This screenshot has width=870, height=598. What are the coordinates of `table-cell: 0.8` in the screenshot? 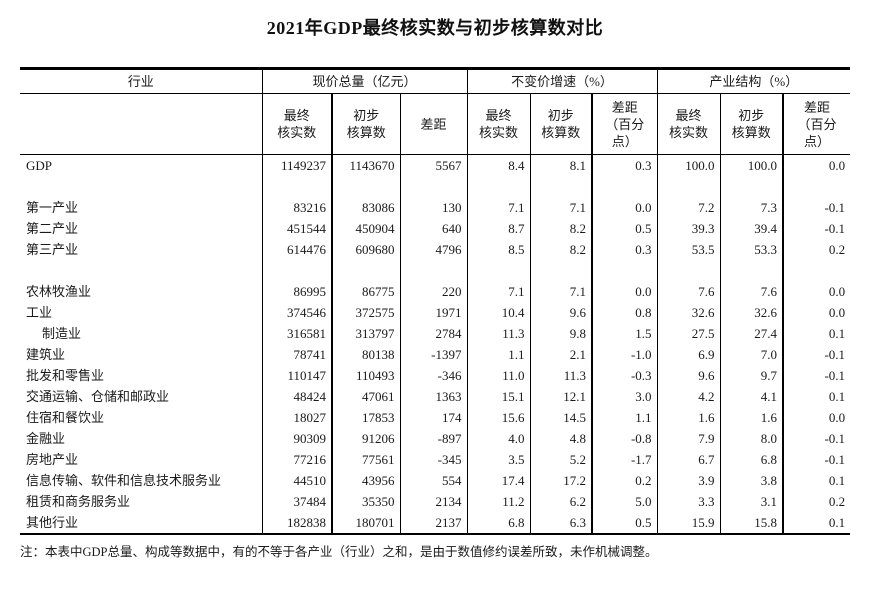 It's located at (625, 312).